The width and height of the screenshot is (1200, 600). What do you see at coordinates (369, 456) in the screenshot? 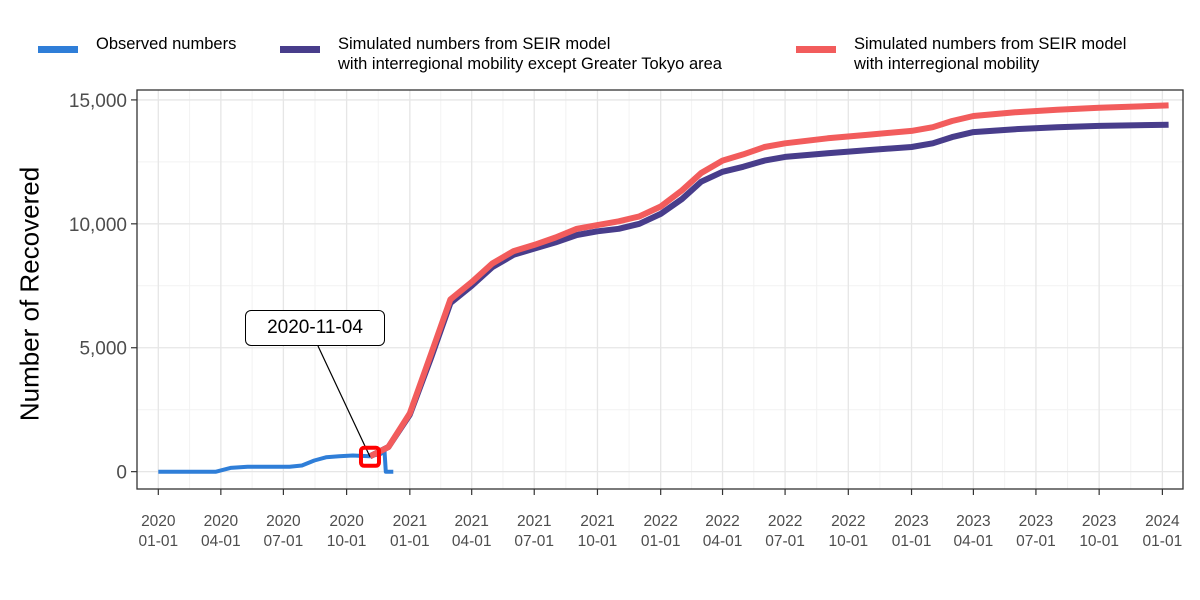
I see `annotation-marker` at bounding box center [369, 456].